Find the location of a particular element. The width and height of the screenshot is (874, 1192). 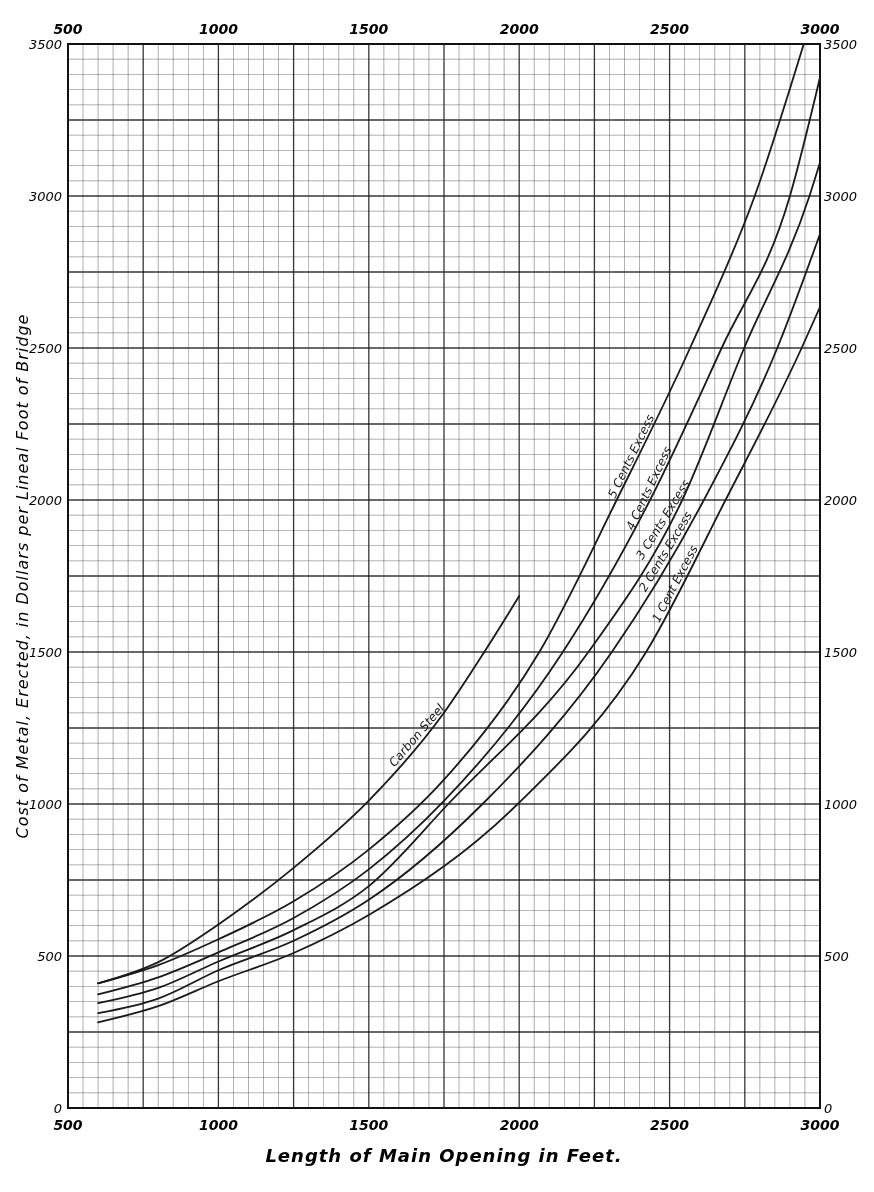

x2-tick-label: 2500 is located at coordinates (670, 1125).